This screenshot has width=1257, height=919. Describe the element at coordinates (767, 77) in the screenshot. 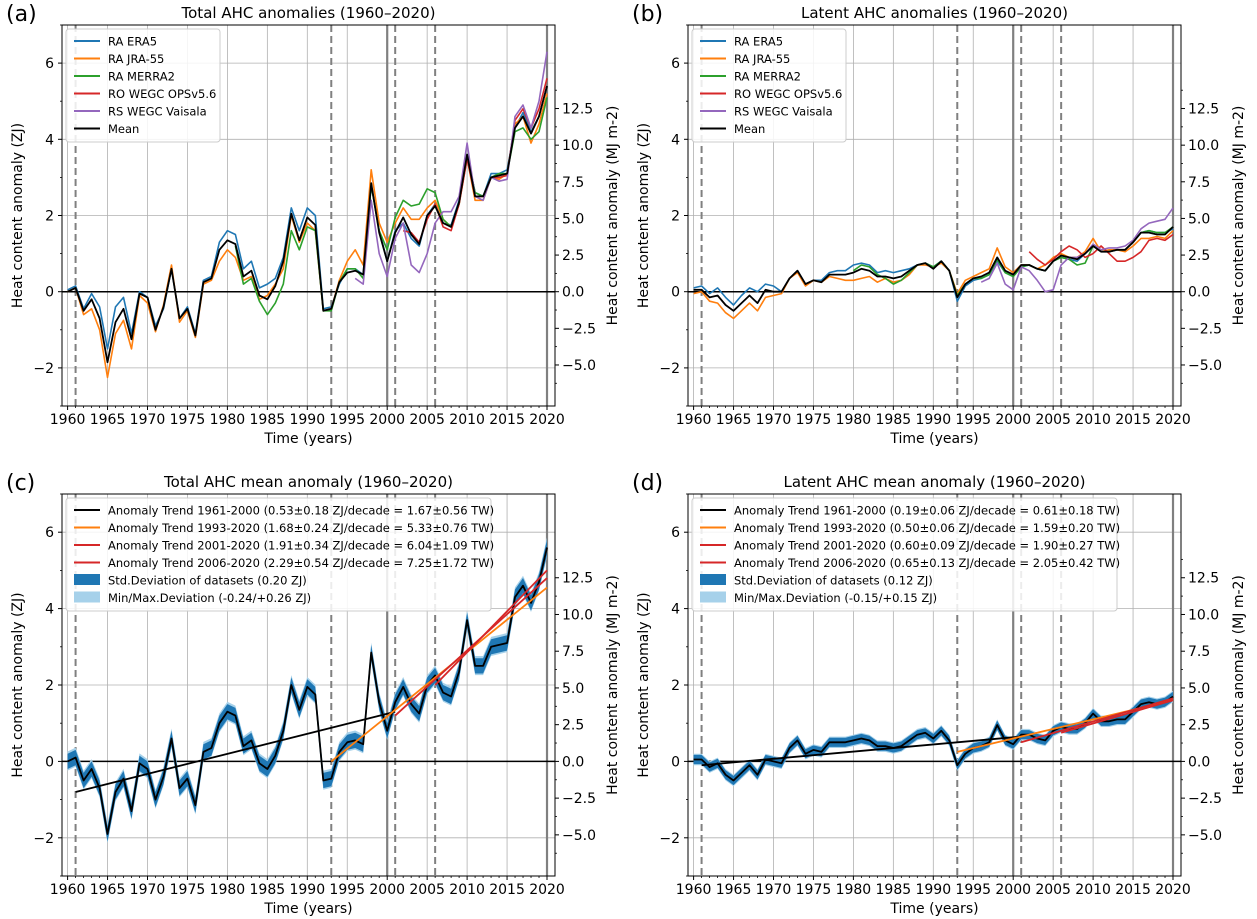

I see `legend-label: RA MERRA2` at that location.